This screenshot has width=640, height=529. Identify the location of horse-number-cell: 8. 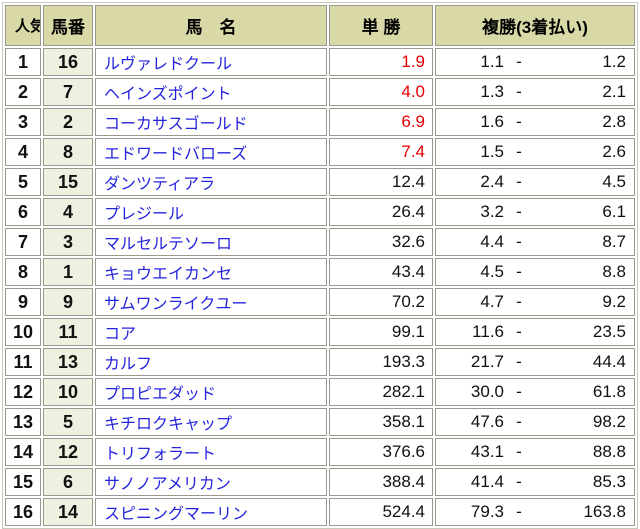
(68, 152).